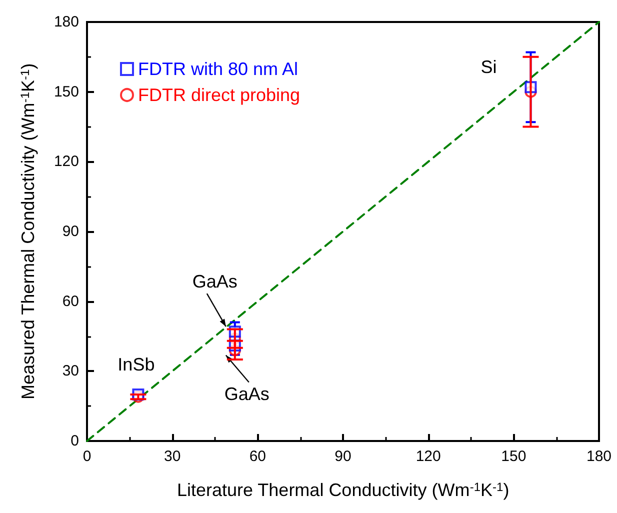 This screenshot has width=617, height=513. I want to click on x-tick-label: 120, so click(428, 456).